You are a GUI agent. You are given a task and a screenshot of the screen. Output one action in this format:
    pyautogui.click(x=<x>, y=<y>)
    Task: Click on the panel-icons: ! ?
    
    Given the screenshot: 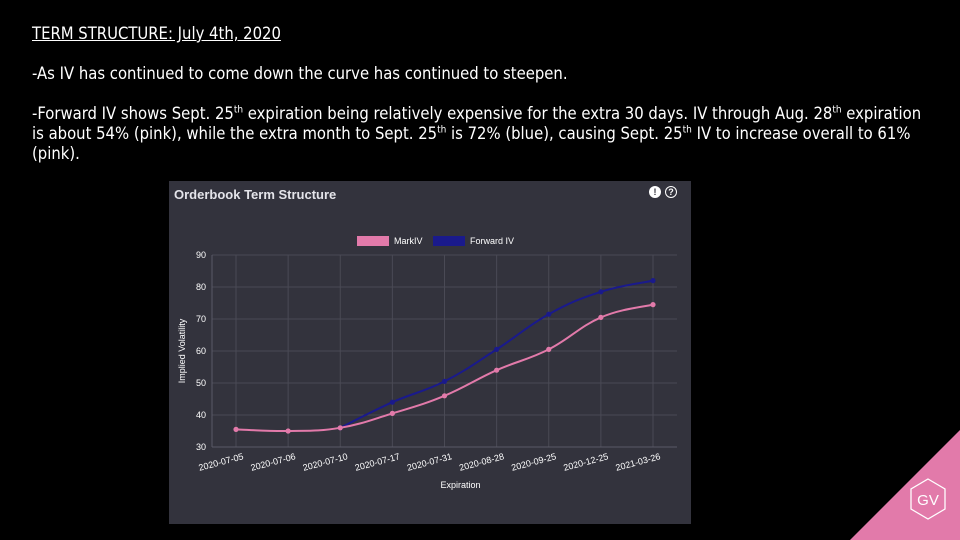 What is the action you would take?
    pyautogui.click(x=663, y=192)
    